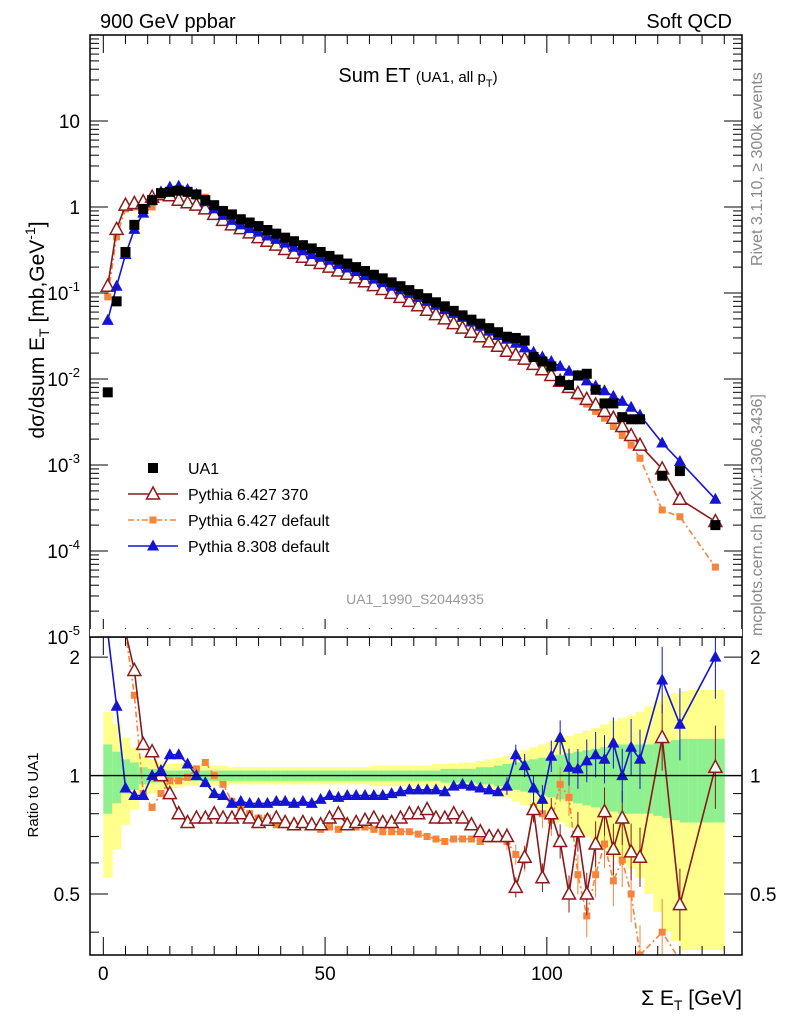 The height and width of the screenshot is (1024, 786). What do you see at coordinates (547, 974) in the screenshot?
I see `x-tick-label: 100` at bounding box center [547, 974].